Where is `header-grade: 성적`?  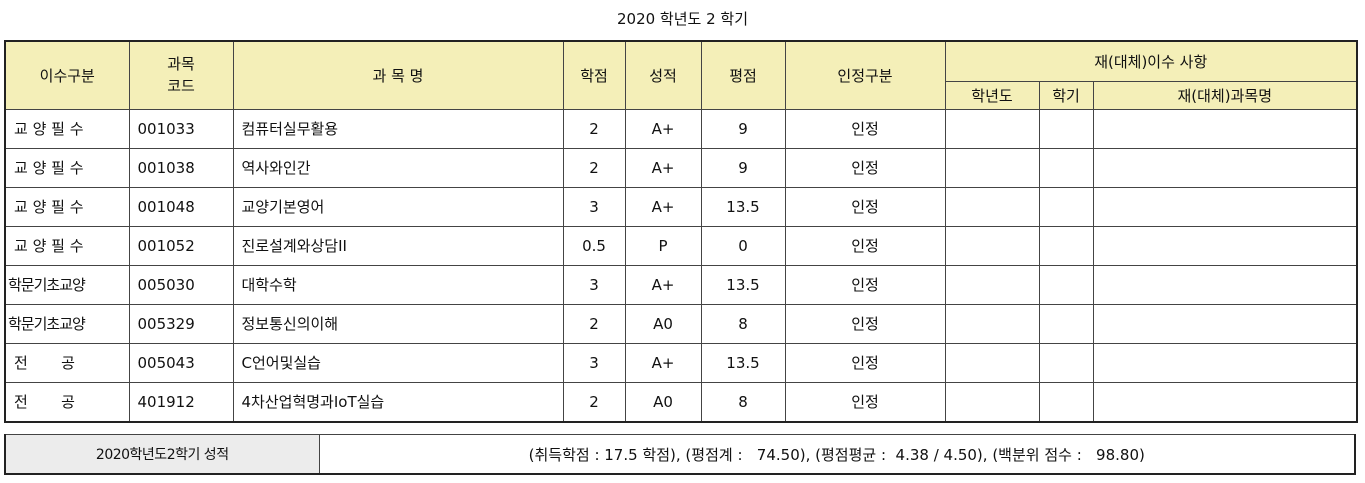
header-grade: 성적 is located at coordinates (663, 75).